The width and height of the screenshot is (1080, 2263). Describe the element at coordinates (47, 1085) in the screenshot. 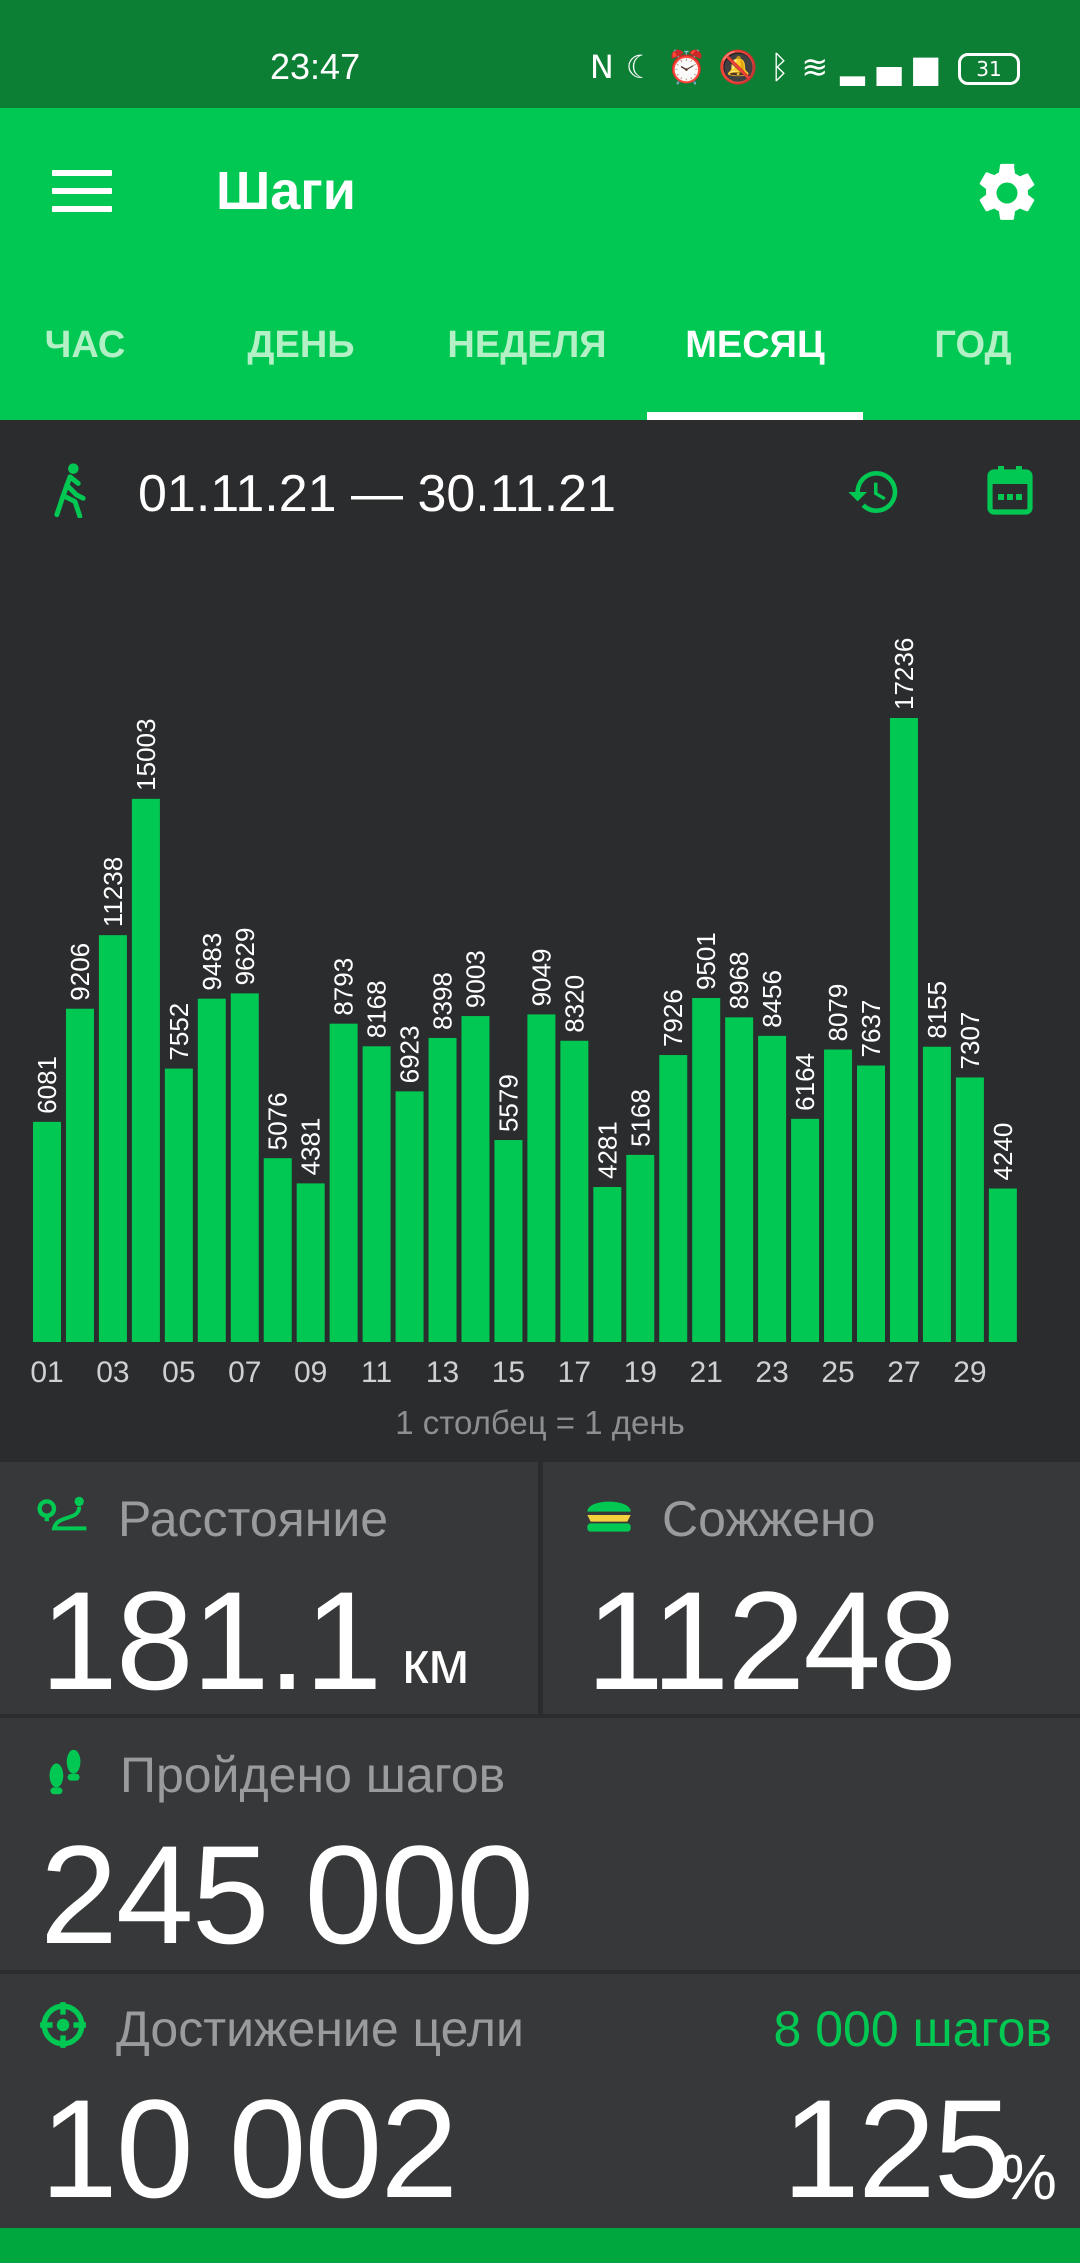

I see `chart-value-label: 6081` at that location.